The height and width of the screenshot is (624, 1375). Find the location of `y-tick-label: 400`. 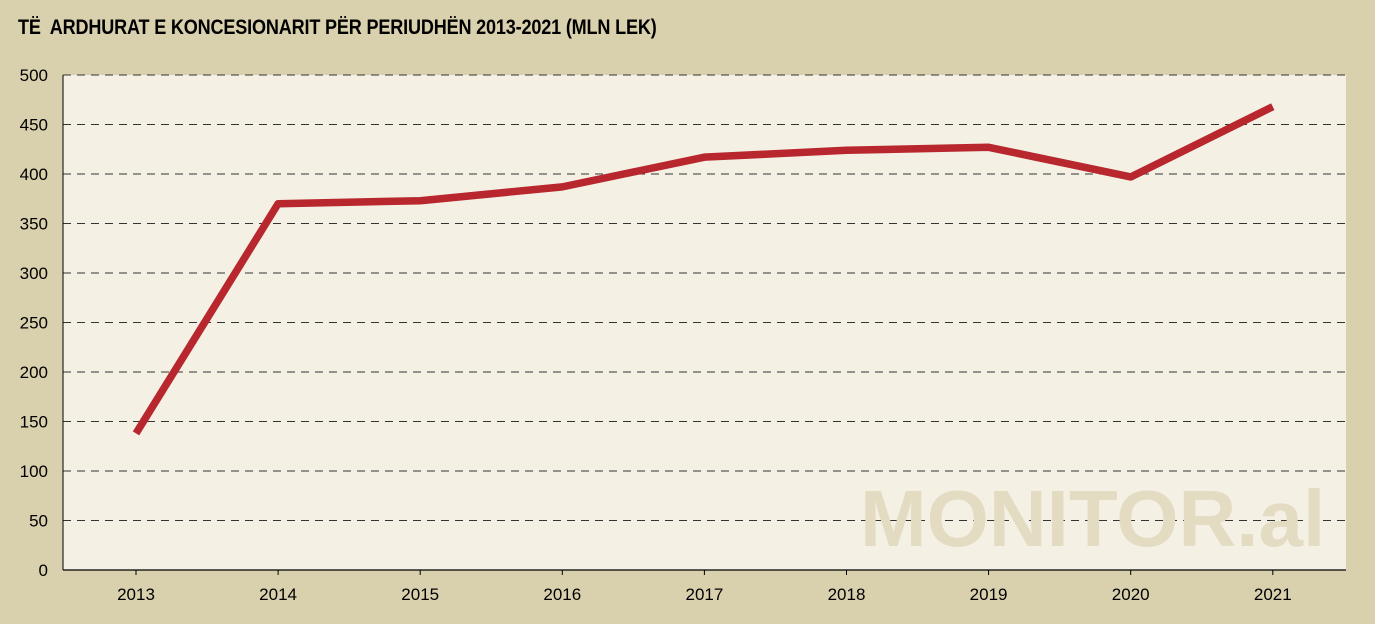

y-tick-label: 400 is located at coordinates (34, 174).